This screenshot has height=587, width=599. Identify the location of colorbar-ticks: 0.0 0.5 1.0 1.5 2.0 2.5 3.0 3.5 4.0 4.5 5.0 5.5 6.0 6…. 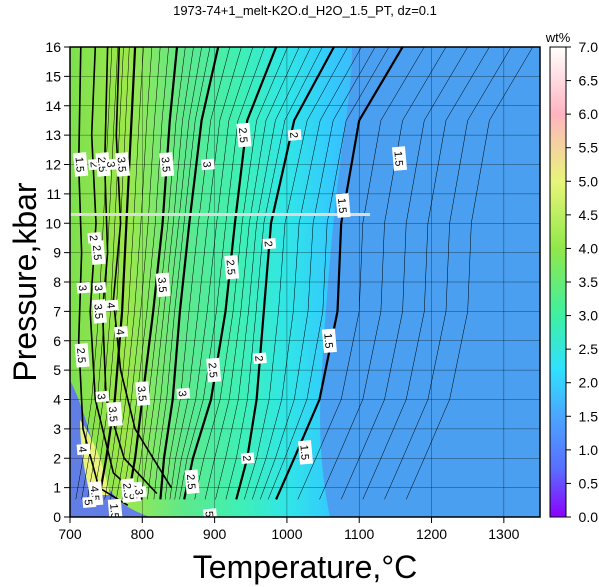
(582, 282).